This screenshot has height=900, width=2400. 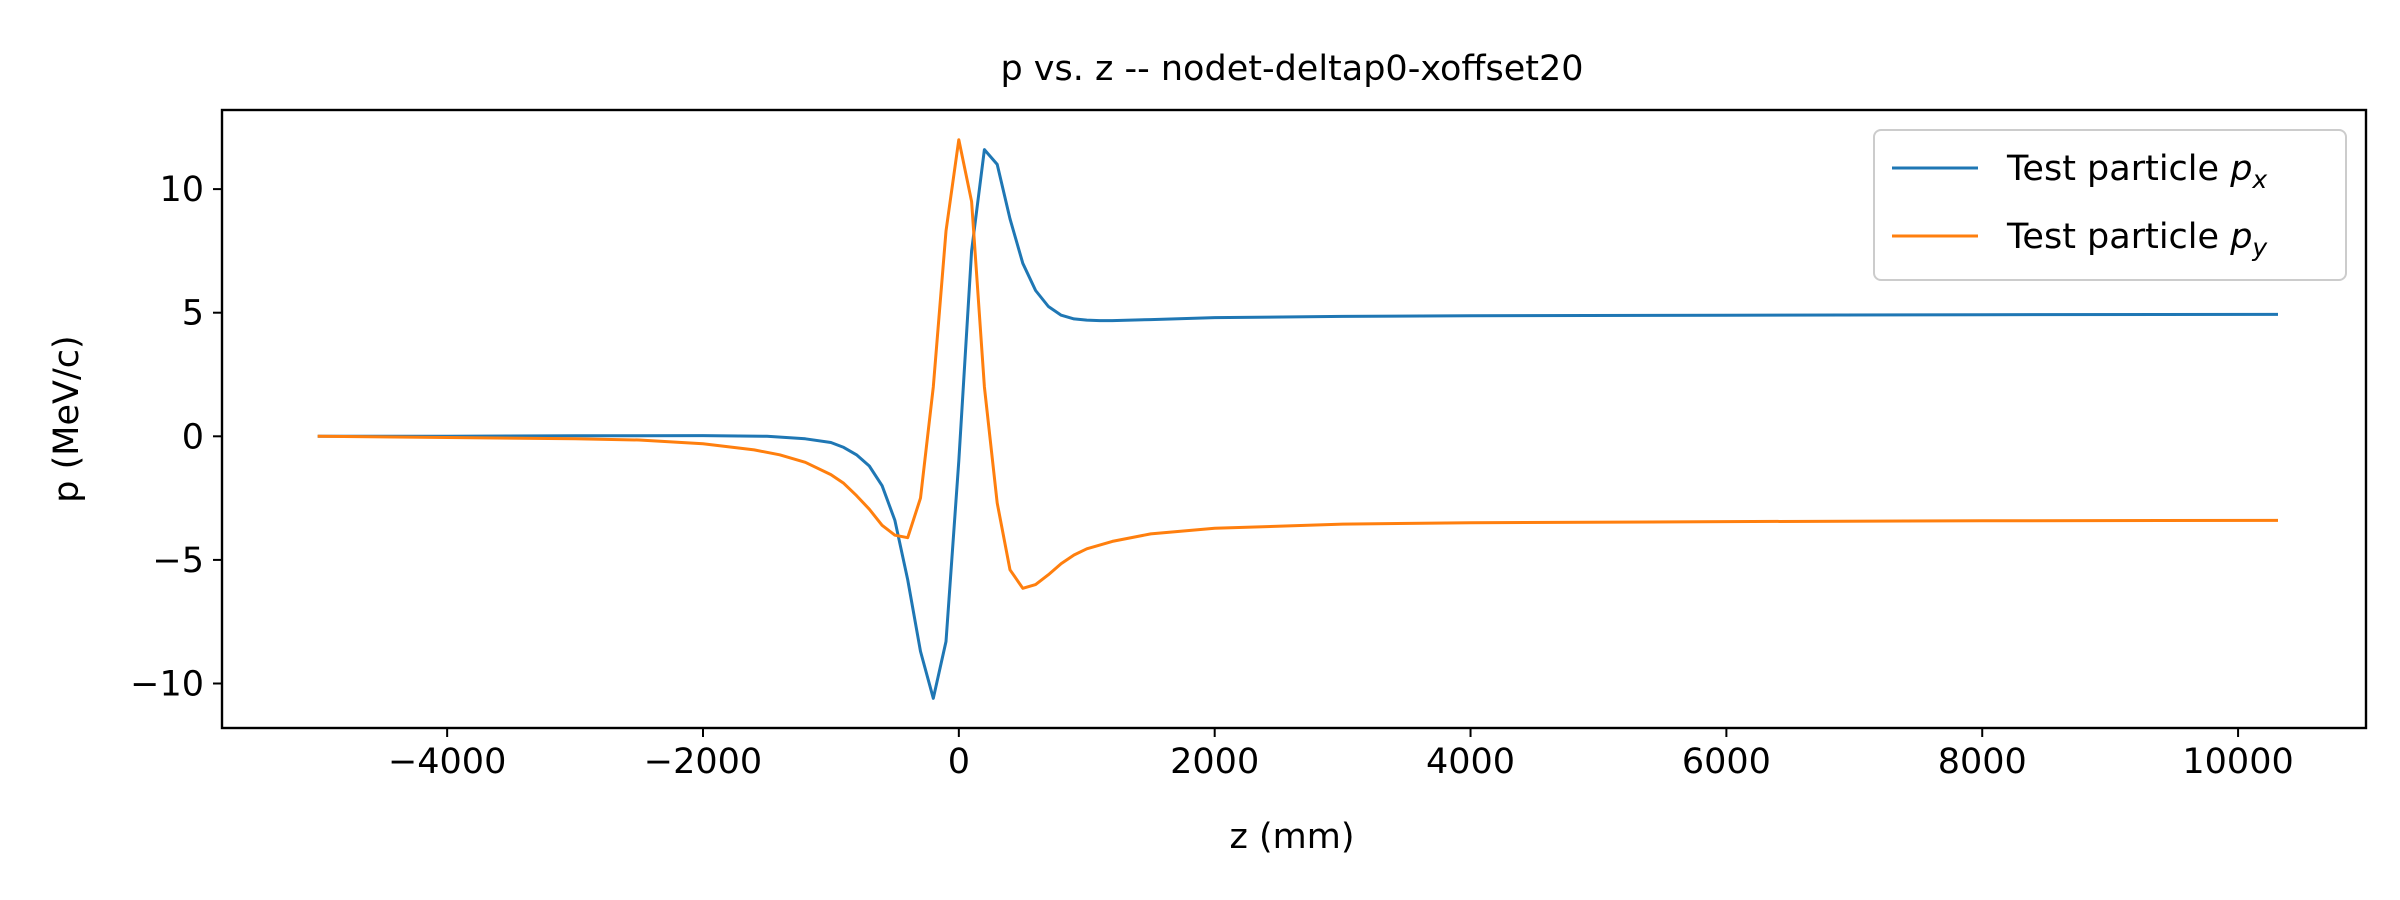 I want to click on x-tick-label: −4000, so click(x=447, y=762).